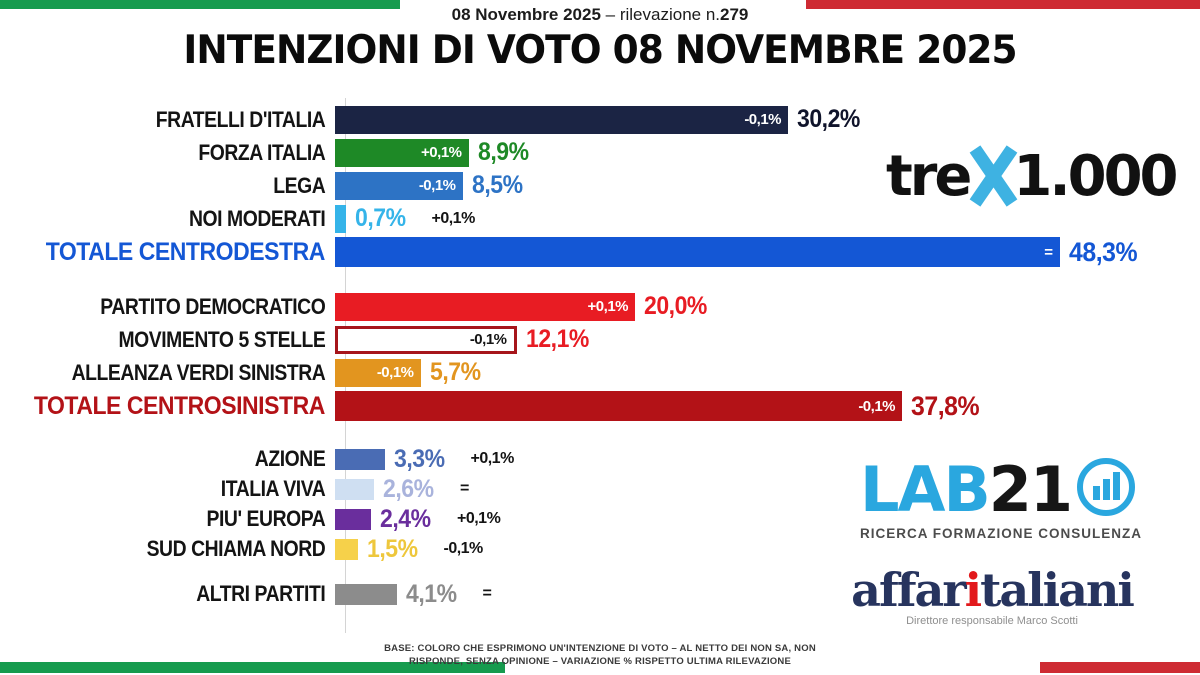 The image size is (1200, 675). Describe the element at coordinates (600, 218) in the screenshot. I see `chart-row-noi-moderati: NOI MODERATI 0,7% +0,1%` at that location.